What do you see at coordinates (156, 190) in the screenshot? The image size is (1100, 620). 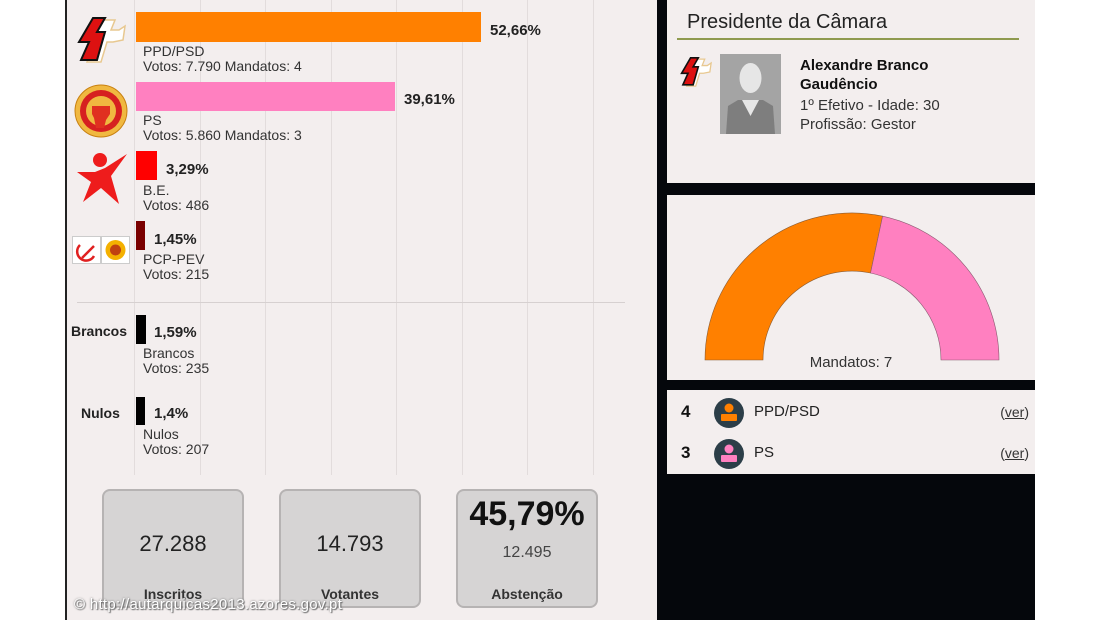 I see `party-name: B.E.` at bounding box center [156, 190].